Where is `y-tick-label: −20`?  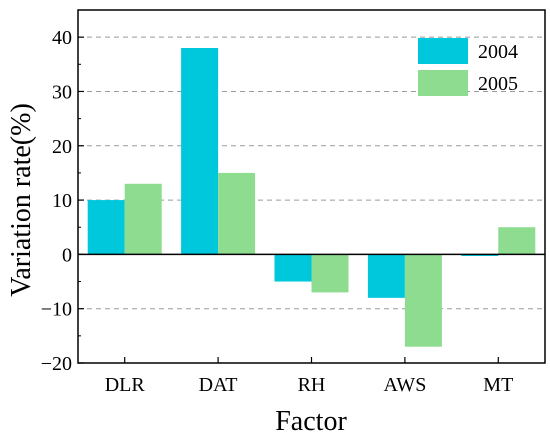
y-tick-label: −20 is located at coordinates (56, 364).